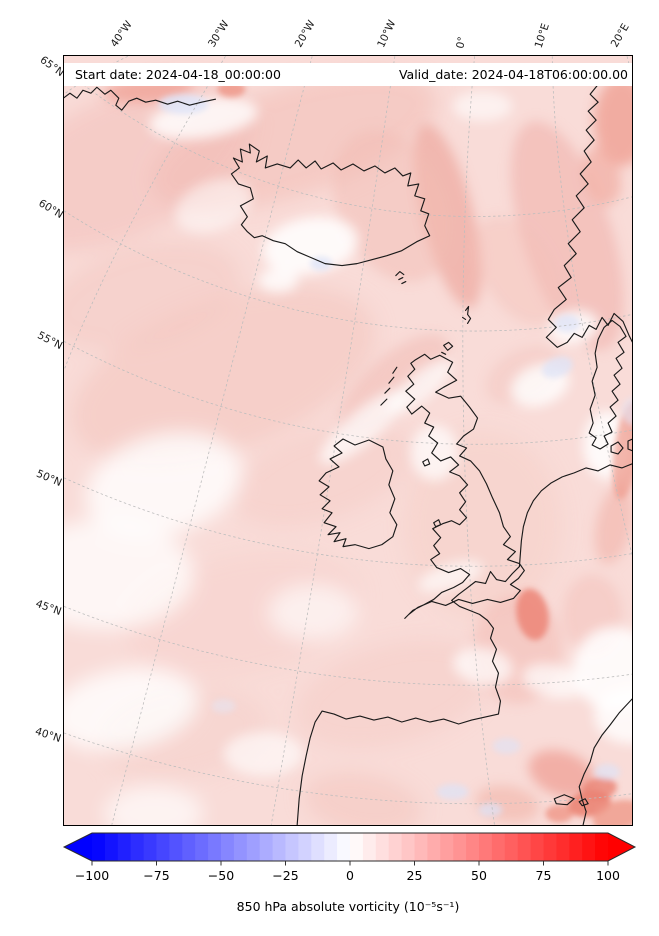 The width and height of the screenshot is (659, 936). What do you see at coordinates (156, 875) in the screenshot?
I see `colorbar-tick-label: −75` at bounding box center [156, 875].